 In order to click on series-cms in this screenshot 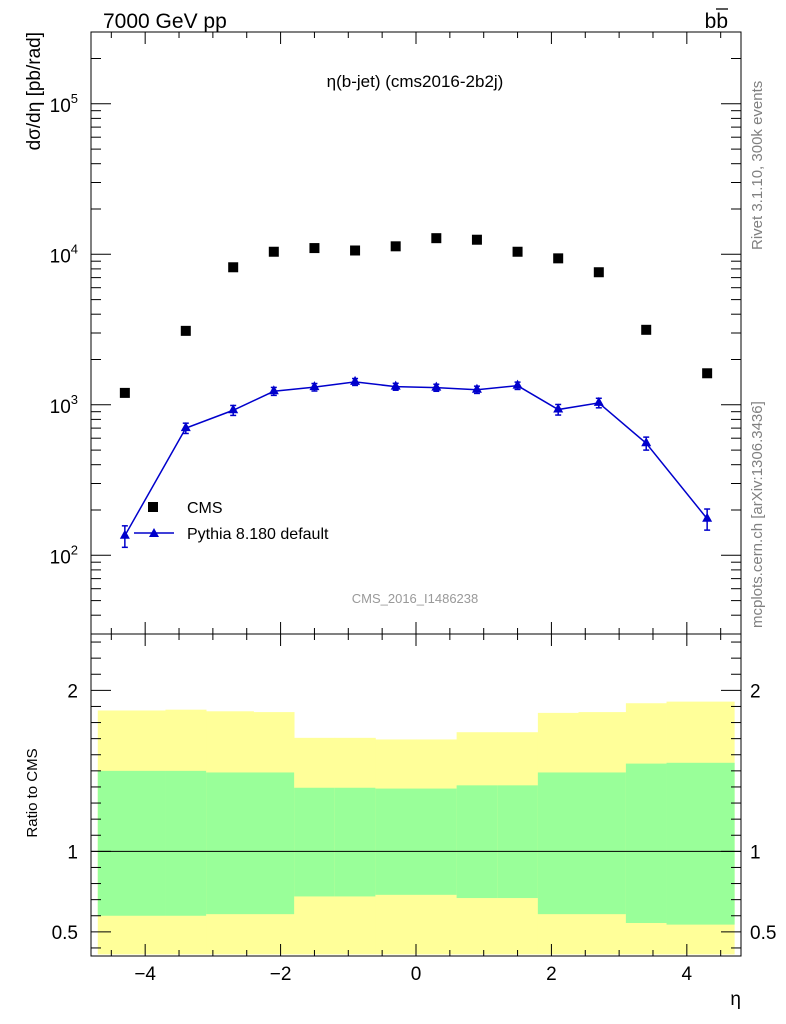, I will do `click(416, 315)`.